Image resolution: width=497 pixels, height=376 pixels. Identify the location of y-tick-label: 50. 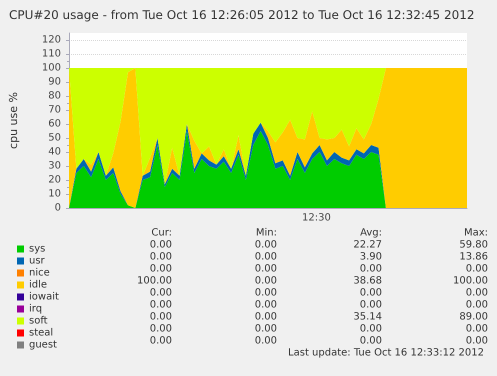
(54, 138).